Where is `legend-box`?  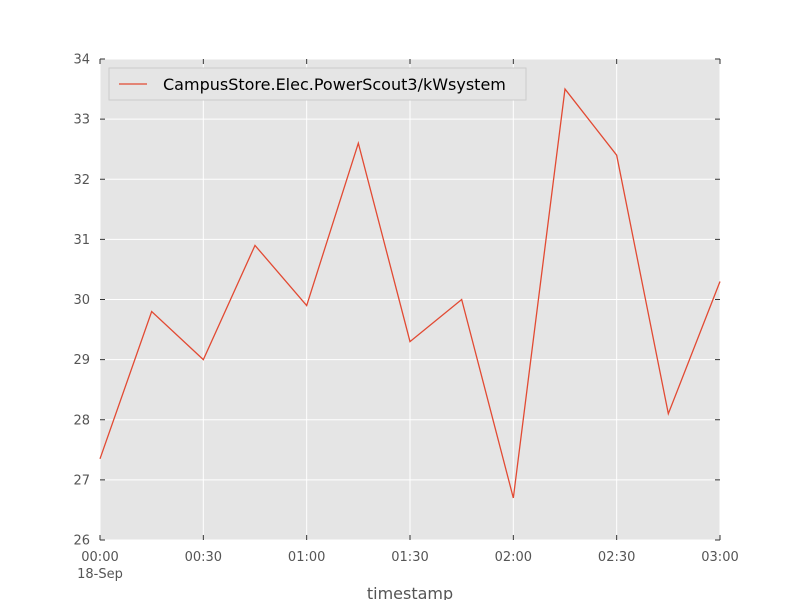
legend-box is located at coordinates (317, 84).